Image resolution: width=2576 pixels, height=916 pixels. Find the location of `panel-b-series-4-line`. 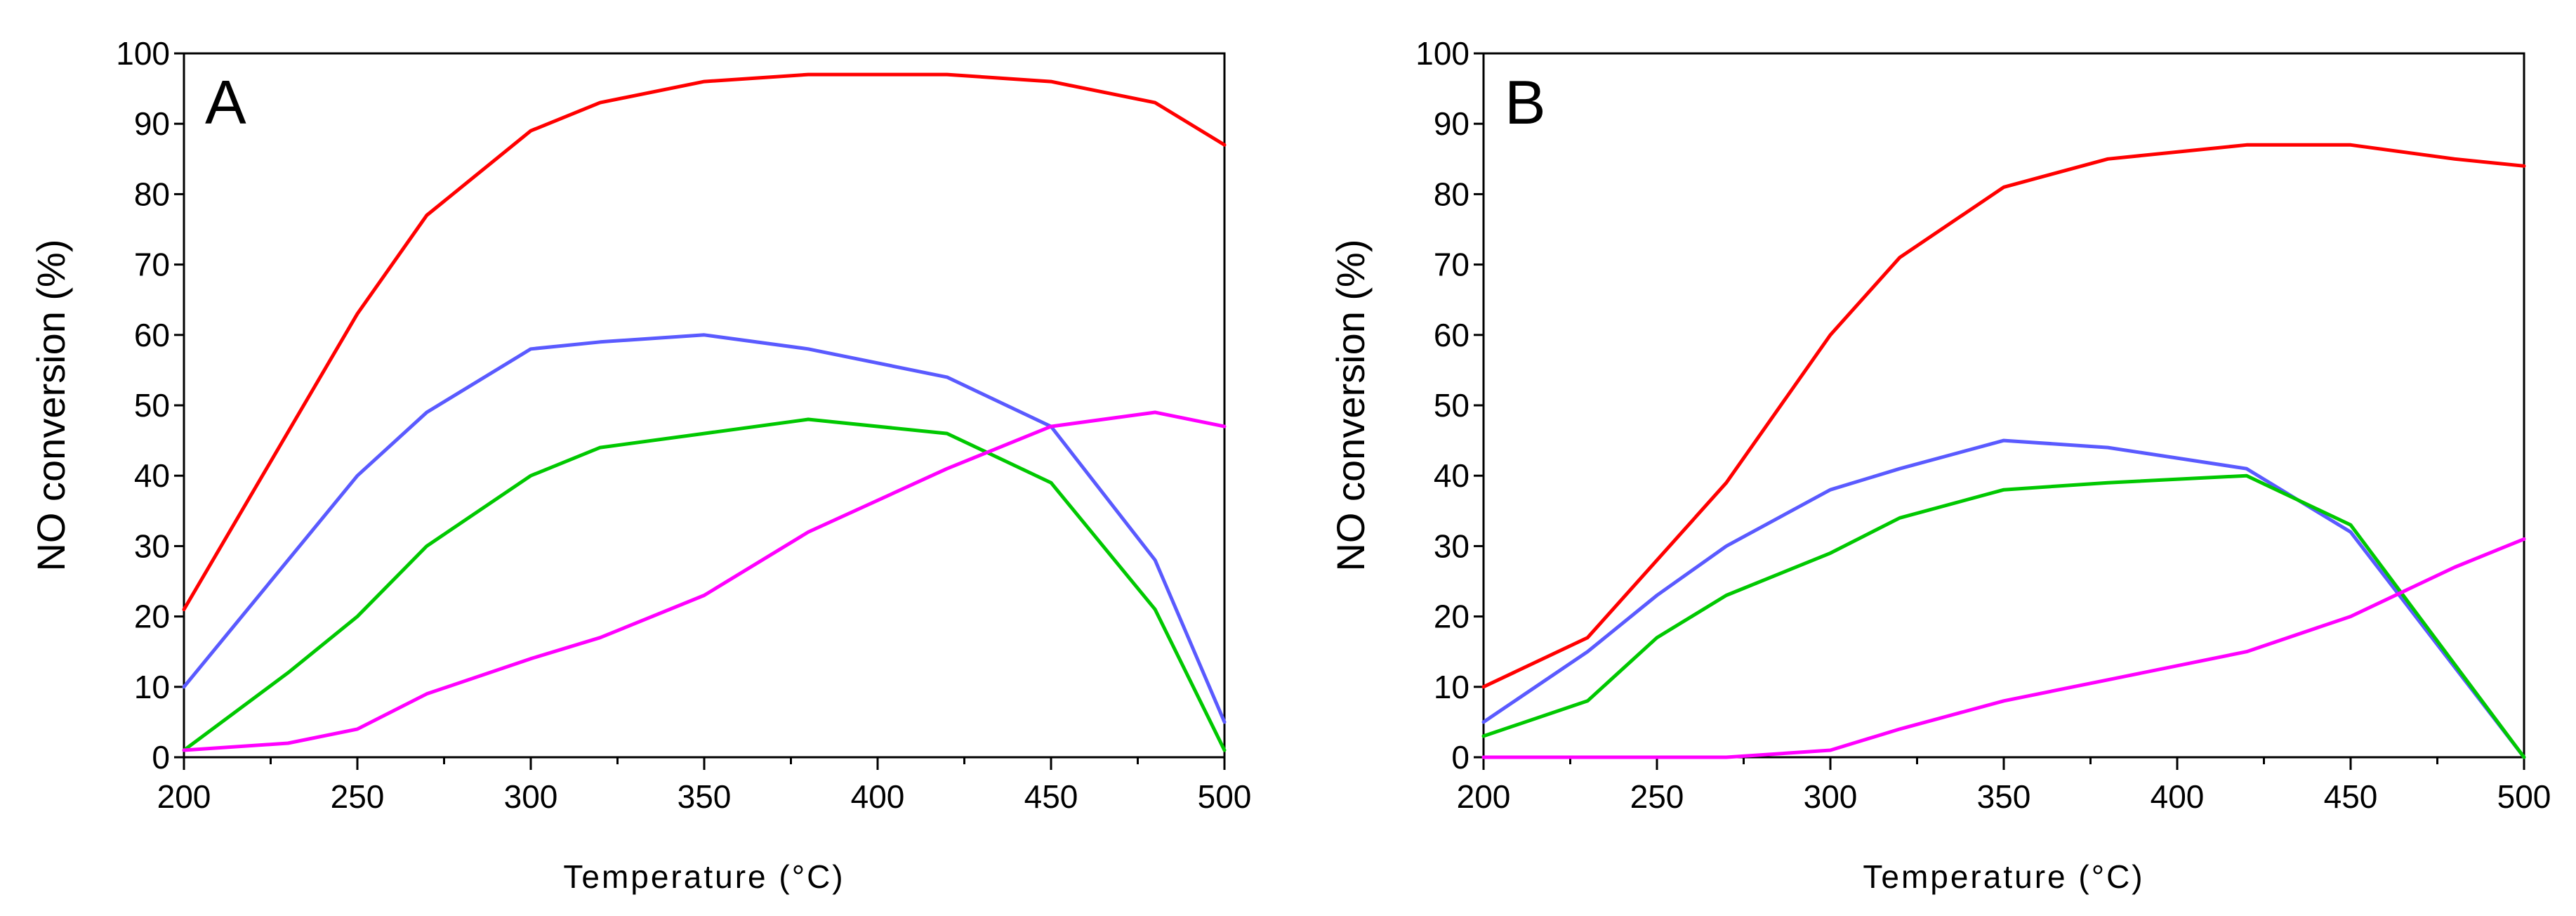

panel-b-series-4-line is located at coordinates (2003, 648).